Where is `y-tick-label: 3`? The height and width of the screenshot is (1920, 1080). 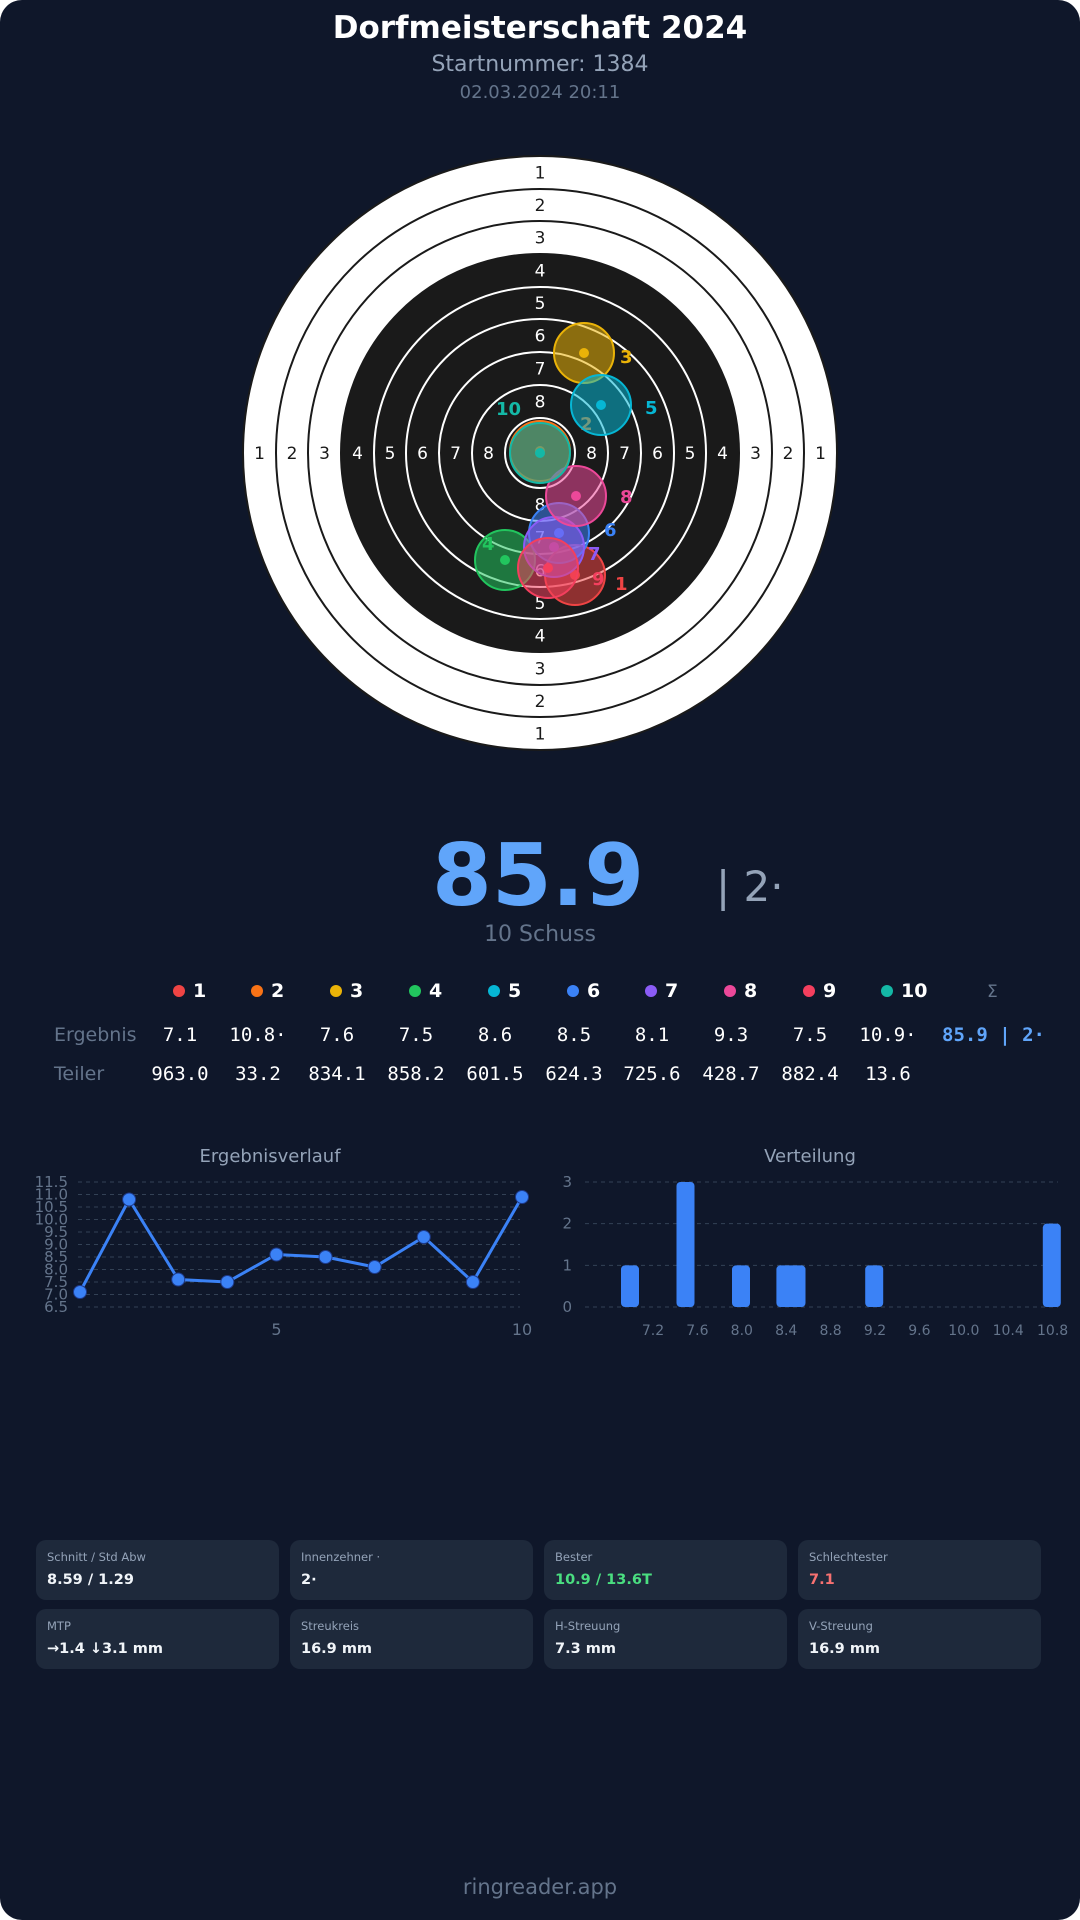 y-tick-label: 3 is located at coordinates (567, 1182).